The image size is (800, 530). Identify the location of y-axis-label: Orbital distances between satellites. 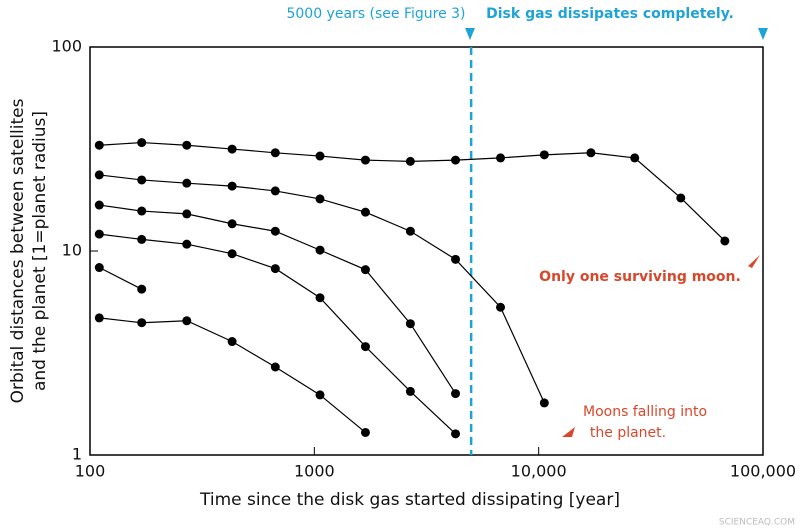
(18, 250).